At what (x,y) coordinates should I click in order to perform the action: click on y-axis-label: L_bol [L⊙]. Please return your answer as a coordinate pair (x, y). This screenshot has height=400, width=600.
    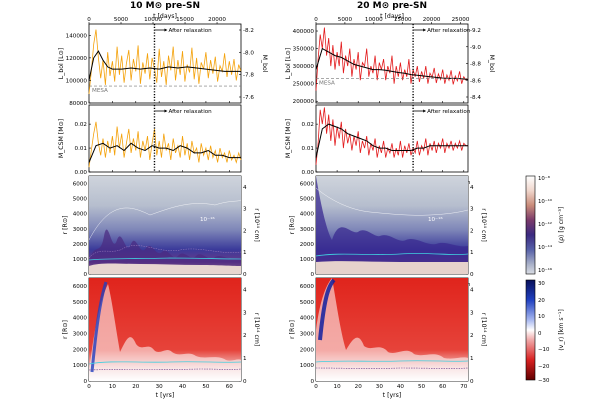
    Looking at the image, I should click on (61, 63).